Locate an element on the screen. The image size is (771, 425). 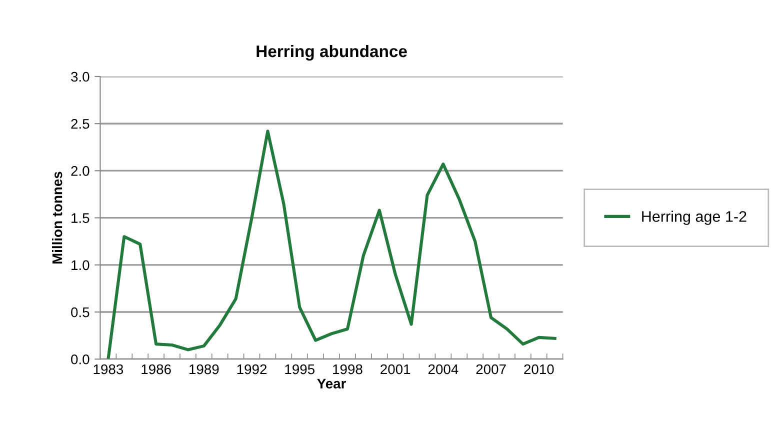
legend-label: Herring age 1-2 is located at coordinates (694, 217).